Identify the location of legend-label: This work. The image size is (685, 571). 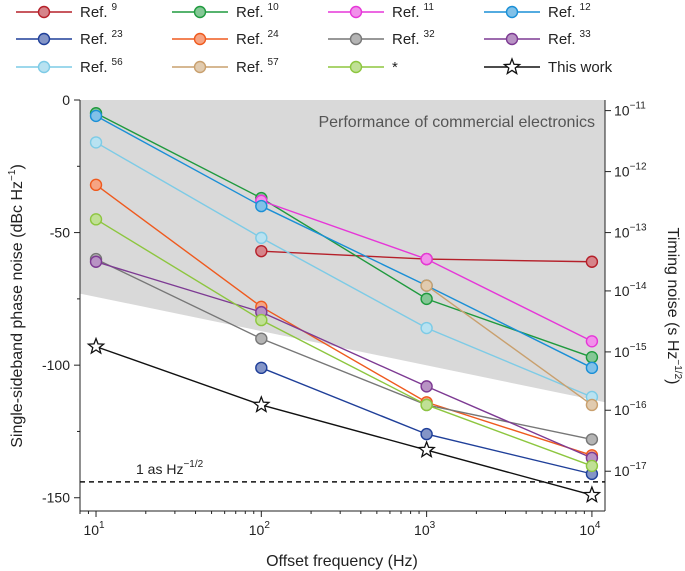
(580, 67).